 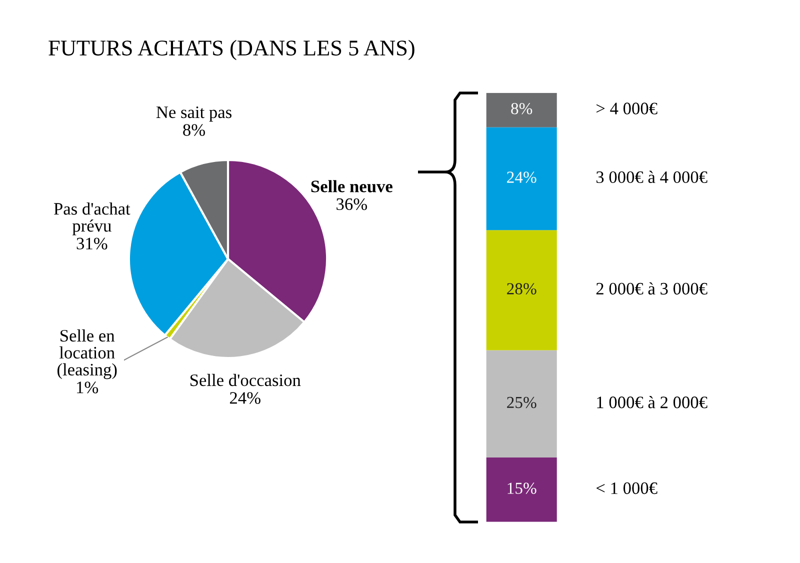 I want to click on text: > 4 000€, so click(x=627, y=108).